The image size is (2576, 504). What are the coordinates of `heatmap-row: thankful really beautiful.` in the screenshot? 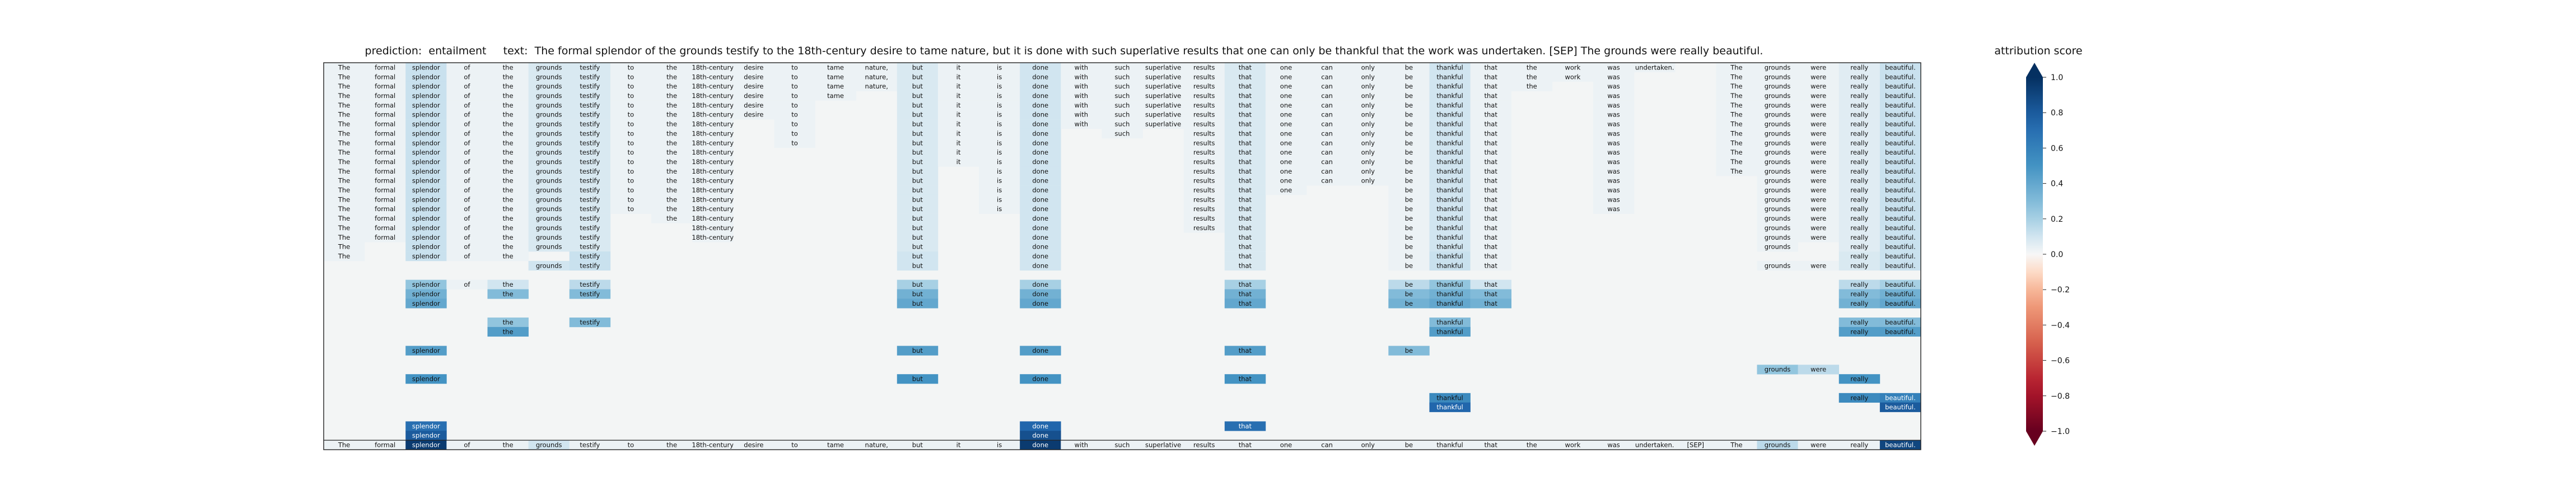 It's located at (1675, 398).